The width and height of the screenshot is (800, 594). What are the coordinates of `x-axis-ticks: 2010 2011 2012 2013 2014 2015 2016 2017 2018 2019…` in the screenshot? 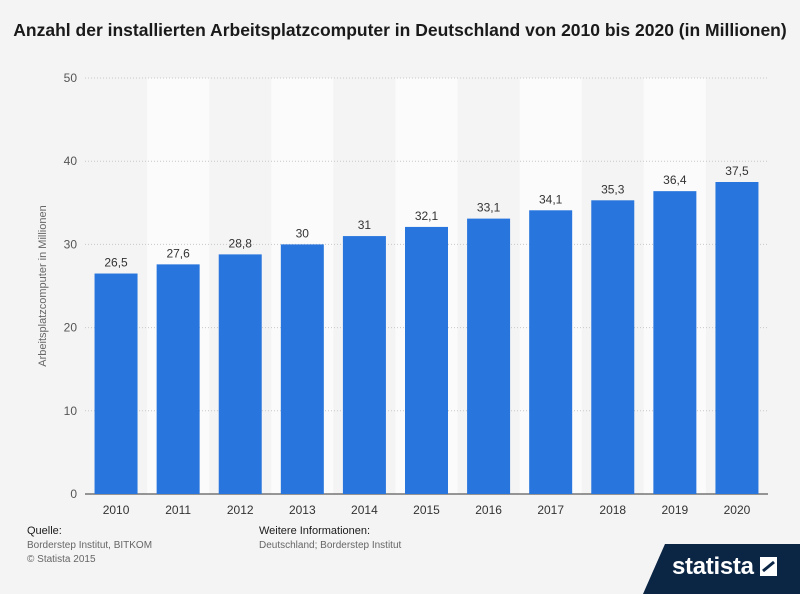 It's located at (427, 510).